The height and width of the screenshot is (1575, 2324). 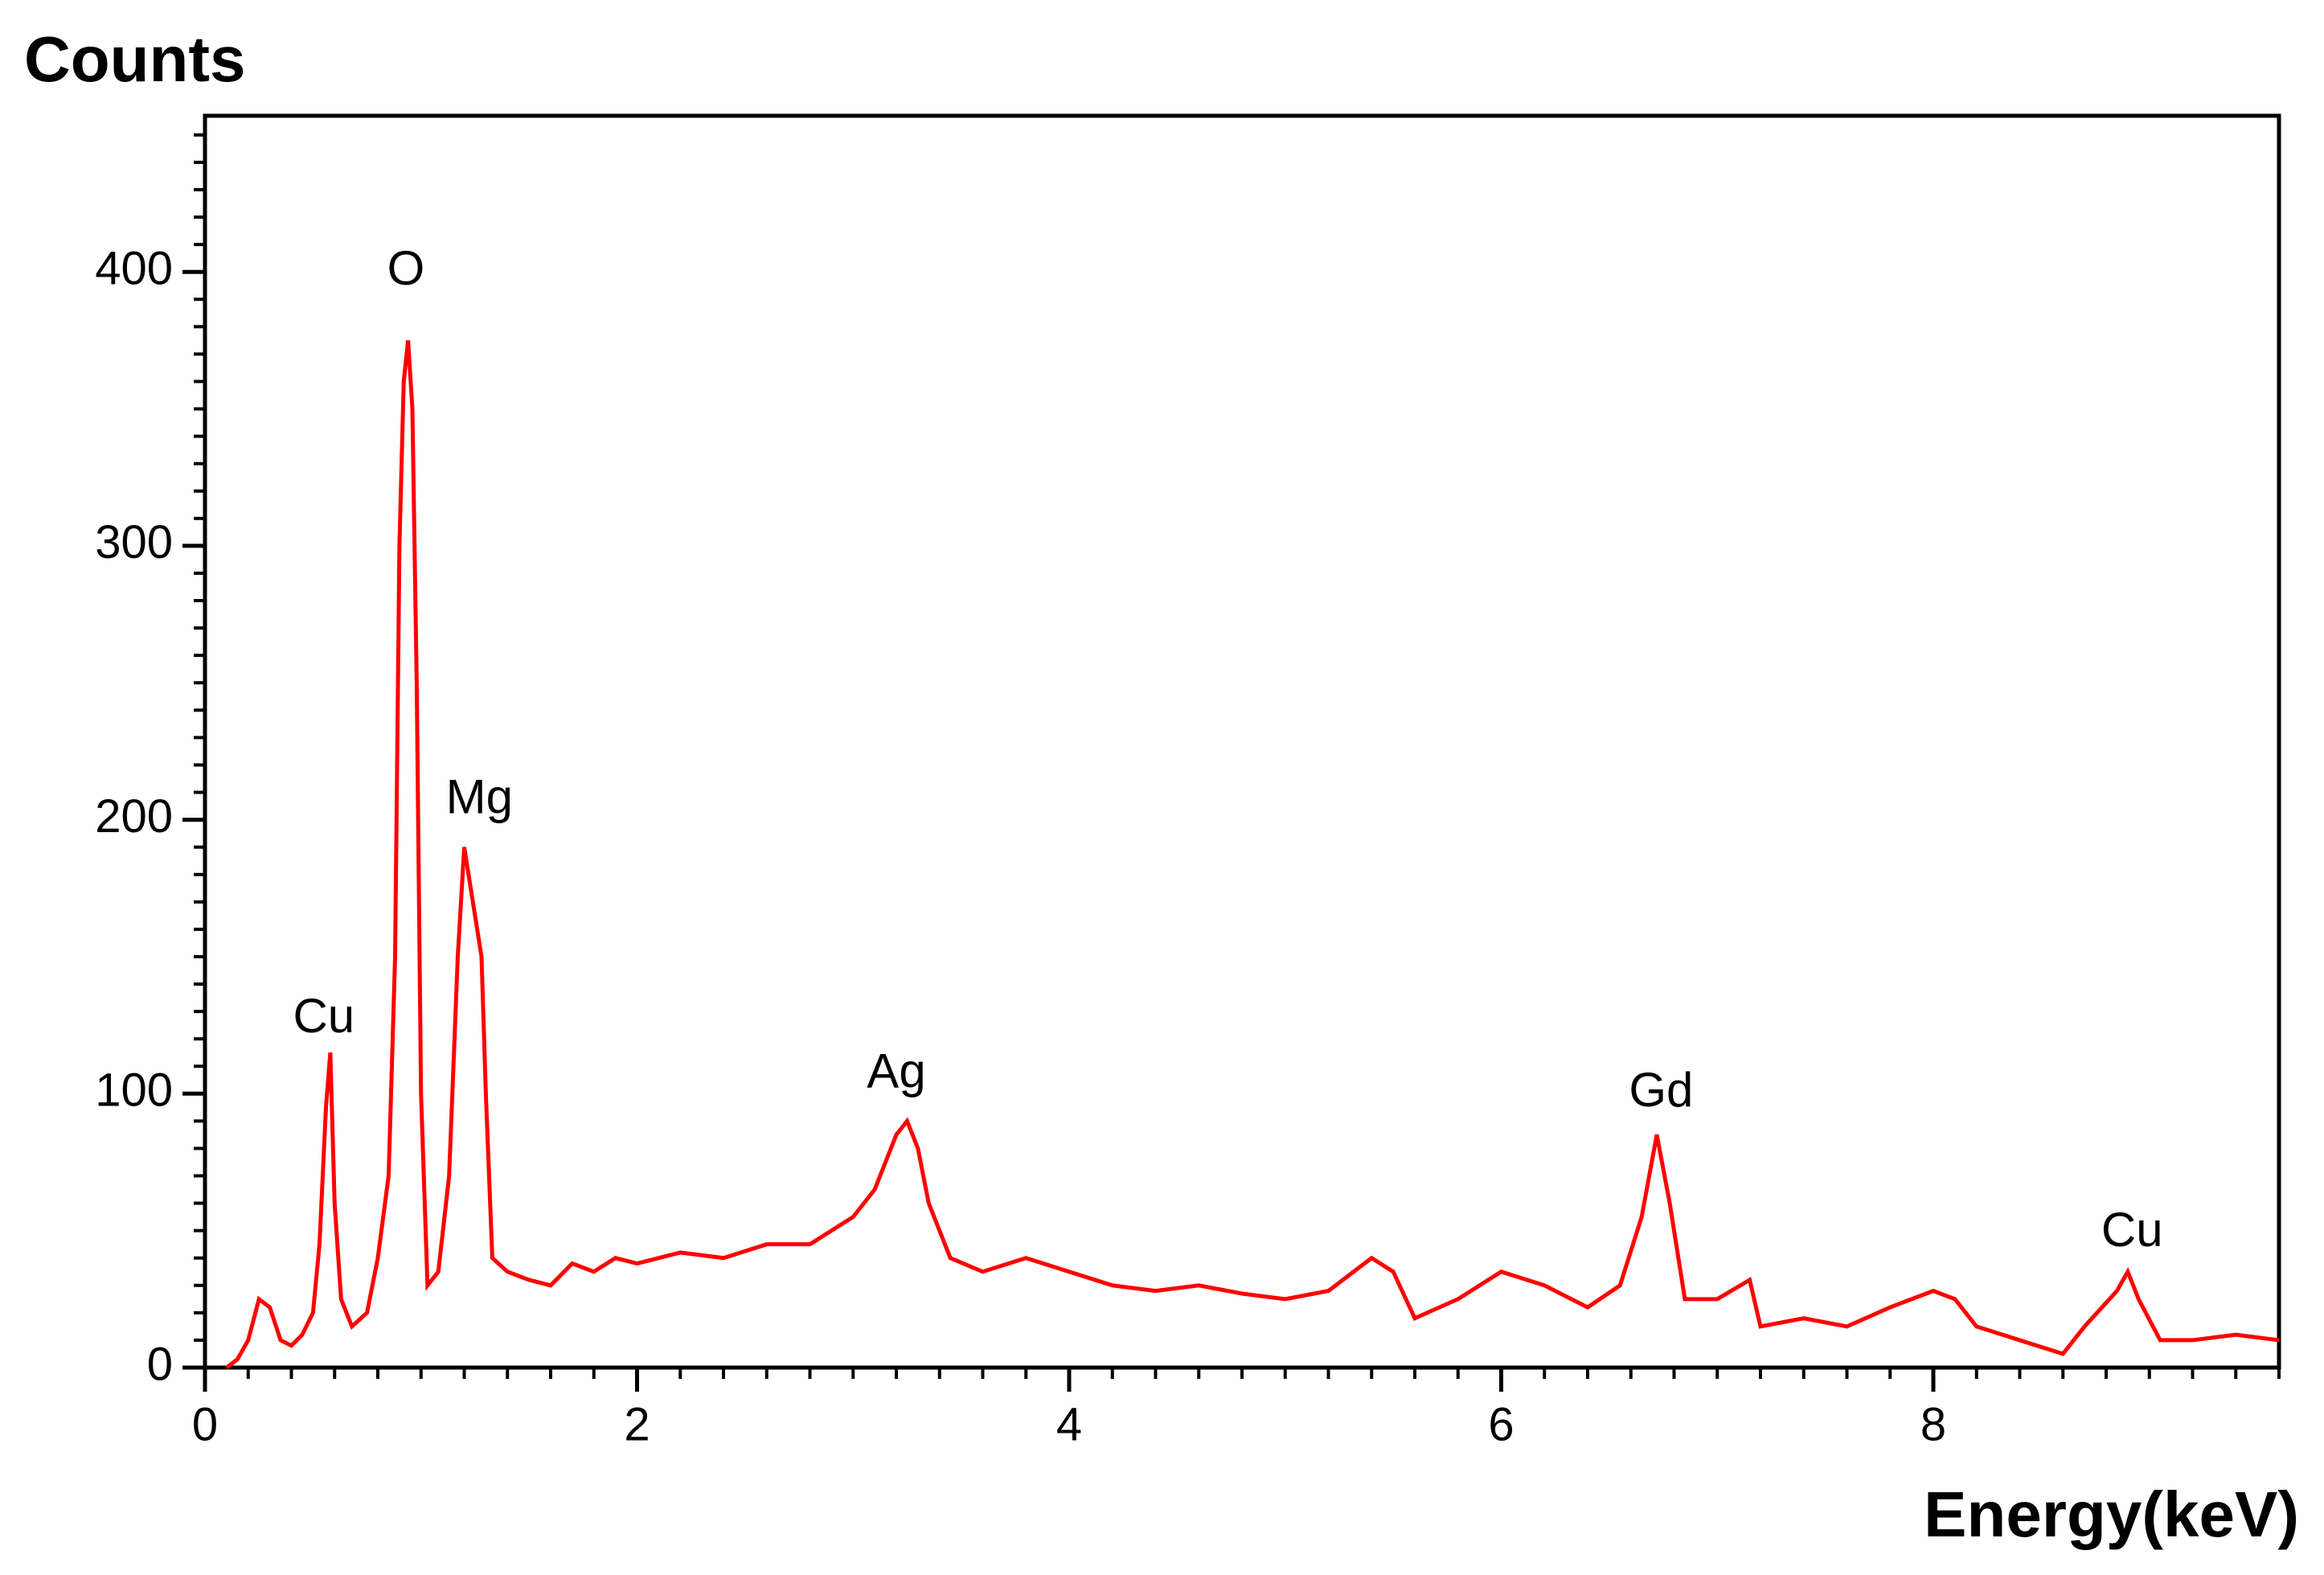 I want to click on y-tick-label: 0, so click(x=160, y=1364).